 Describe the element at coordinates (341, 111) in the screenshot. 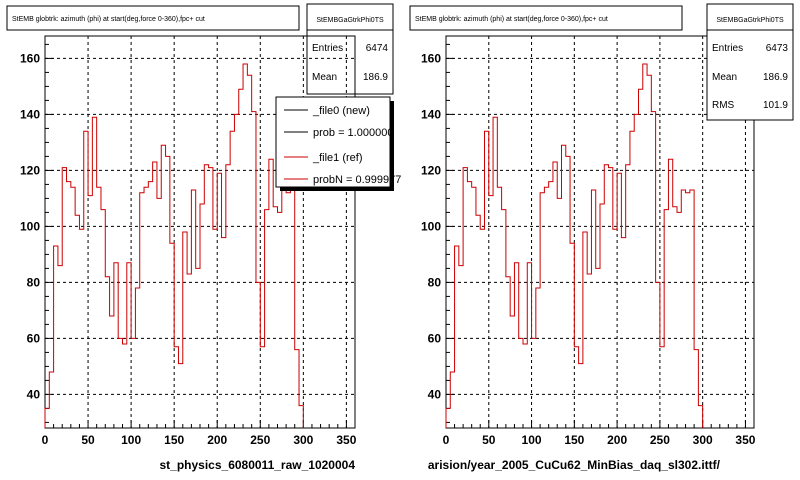

I see `legend-label-0: _file0 (new)` at that location.